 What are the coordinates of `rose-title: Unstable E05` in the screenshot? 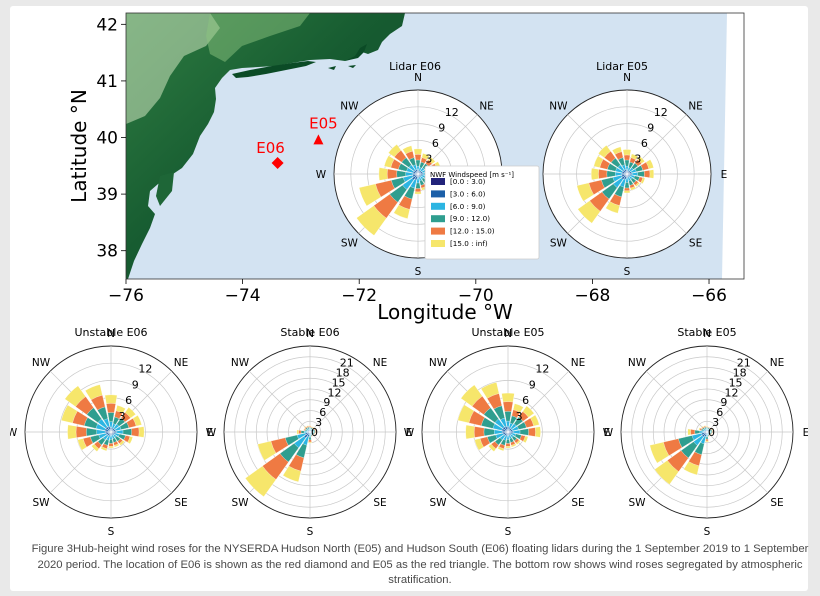 It's located at (507, 332).